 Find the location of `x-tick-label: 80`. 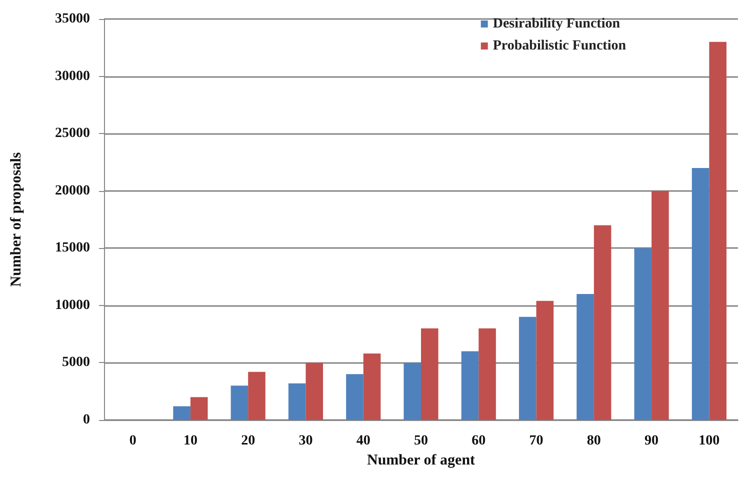

x-tick-label: 80 is located at coordinates (593, 441).